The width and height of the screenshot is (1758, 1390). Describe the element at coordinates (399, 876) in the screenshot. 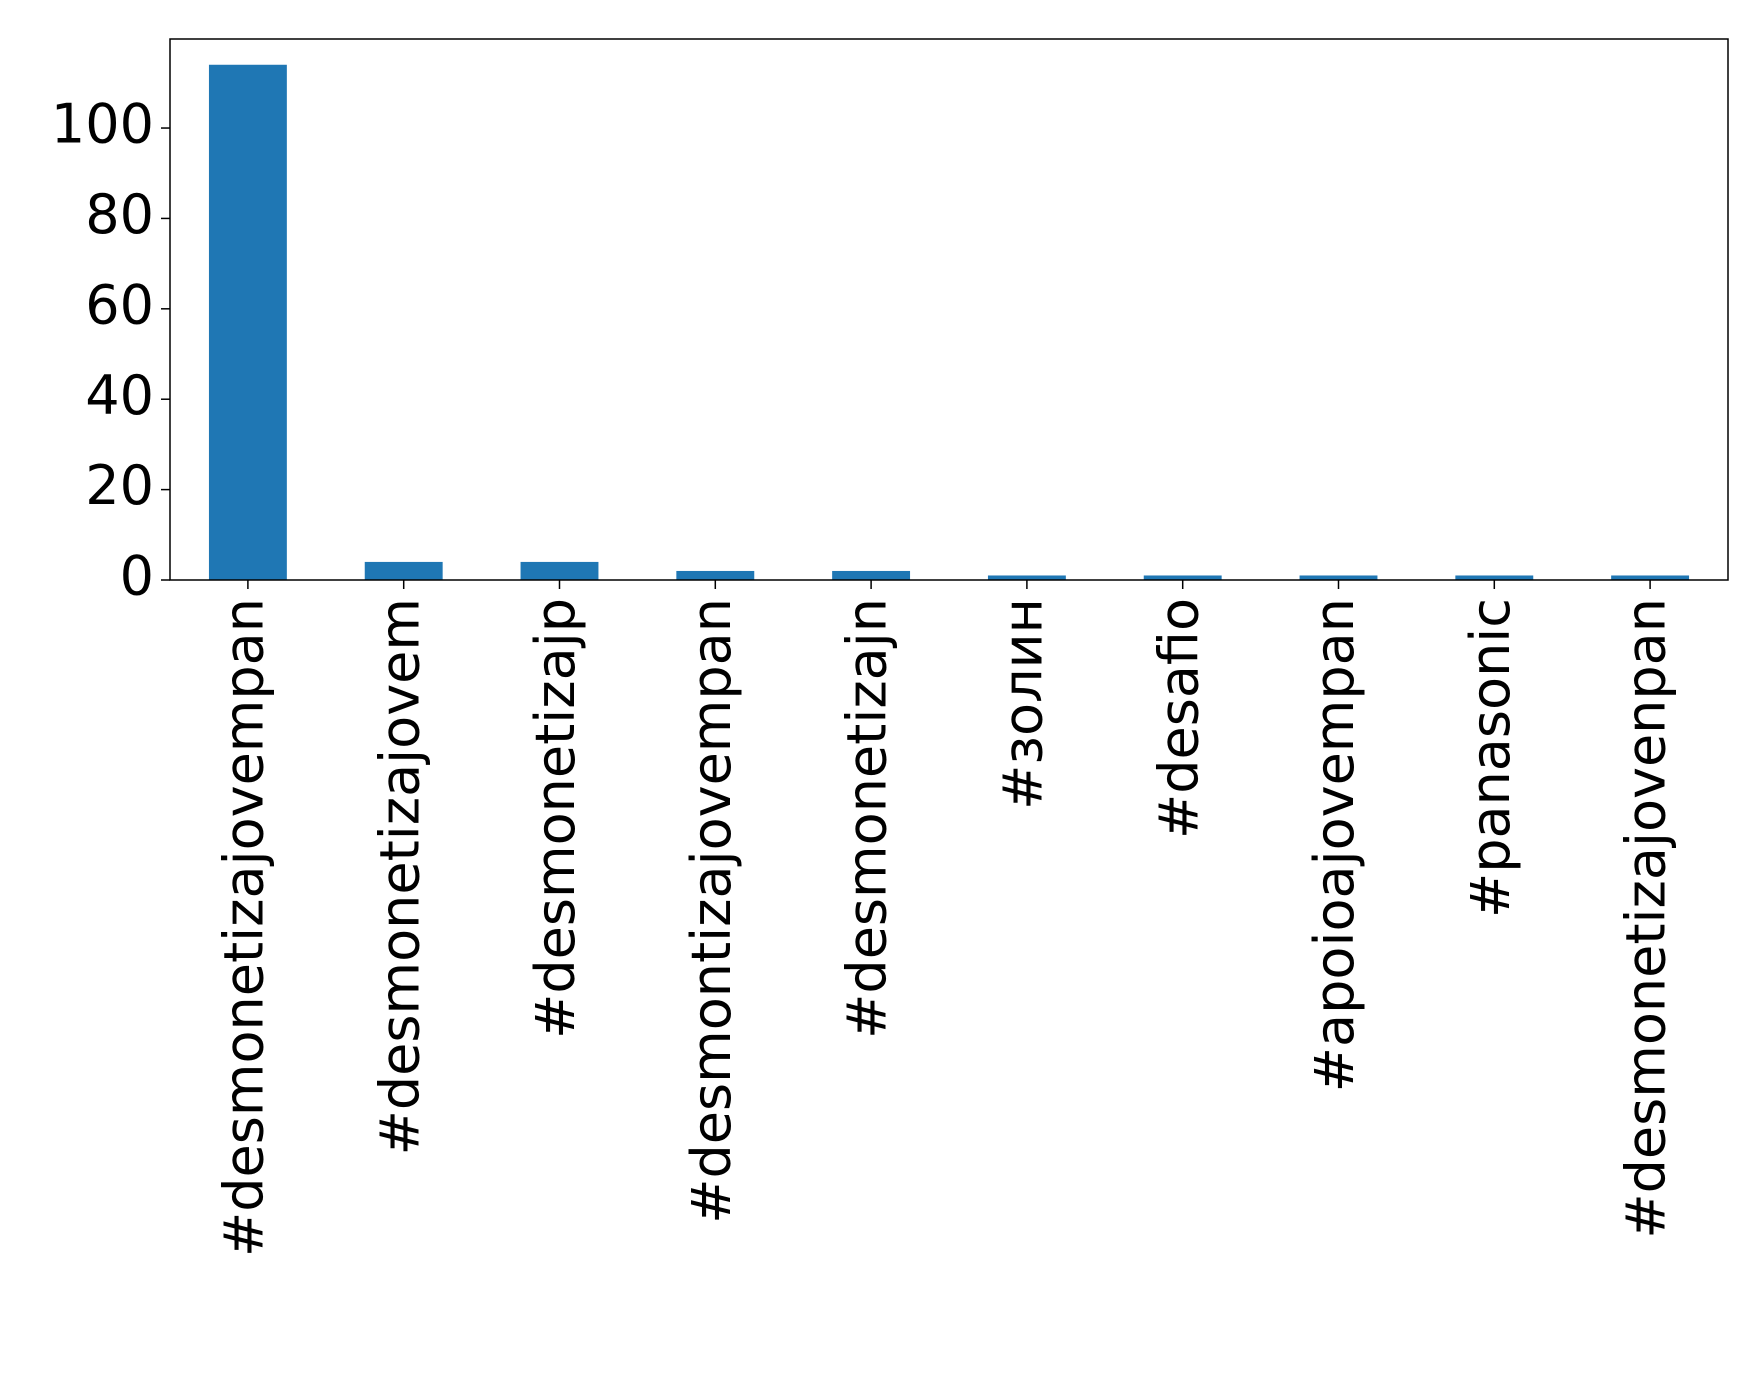

I see `x-tick-label: #desmonetizajovem` at that location.